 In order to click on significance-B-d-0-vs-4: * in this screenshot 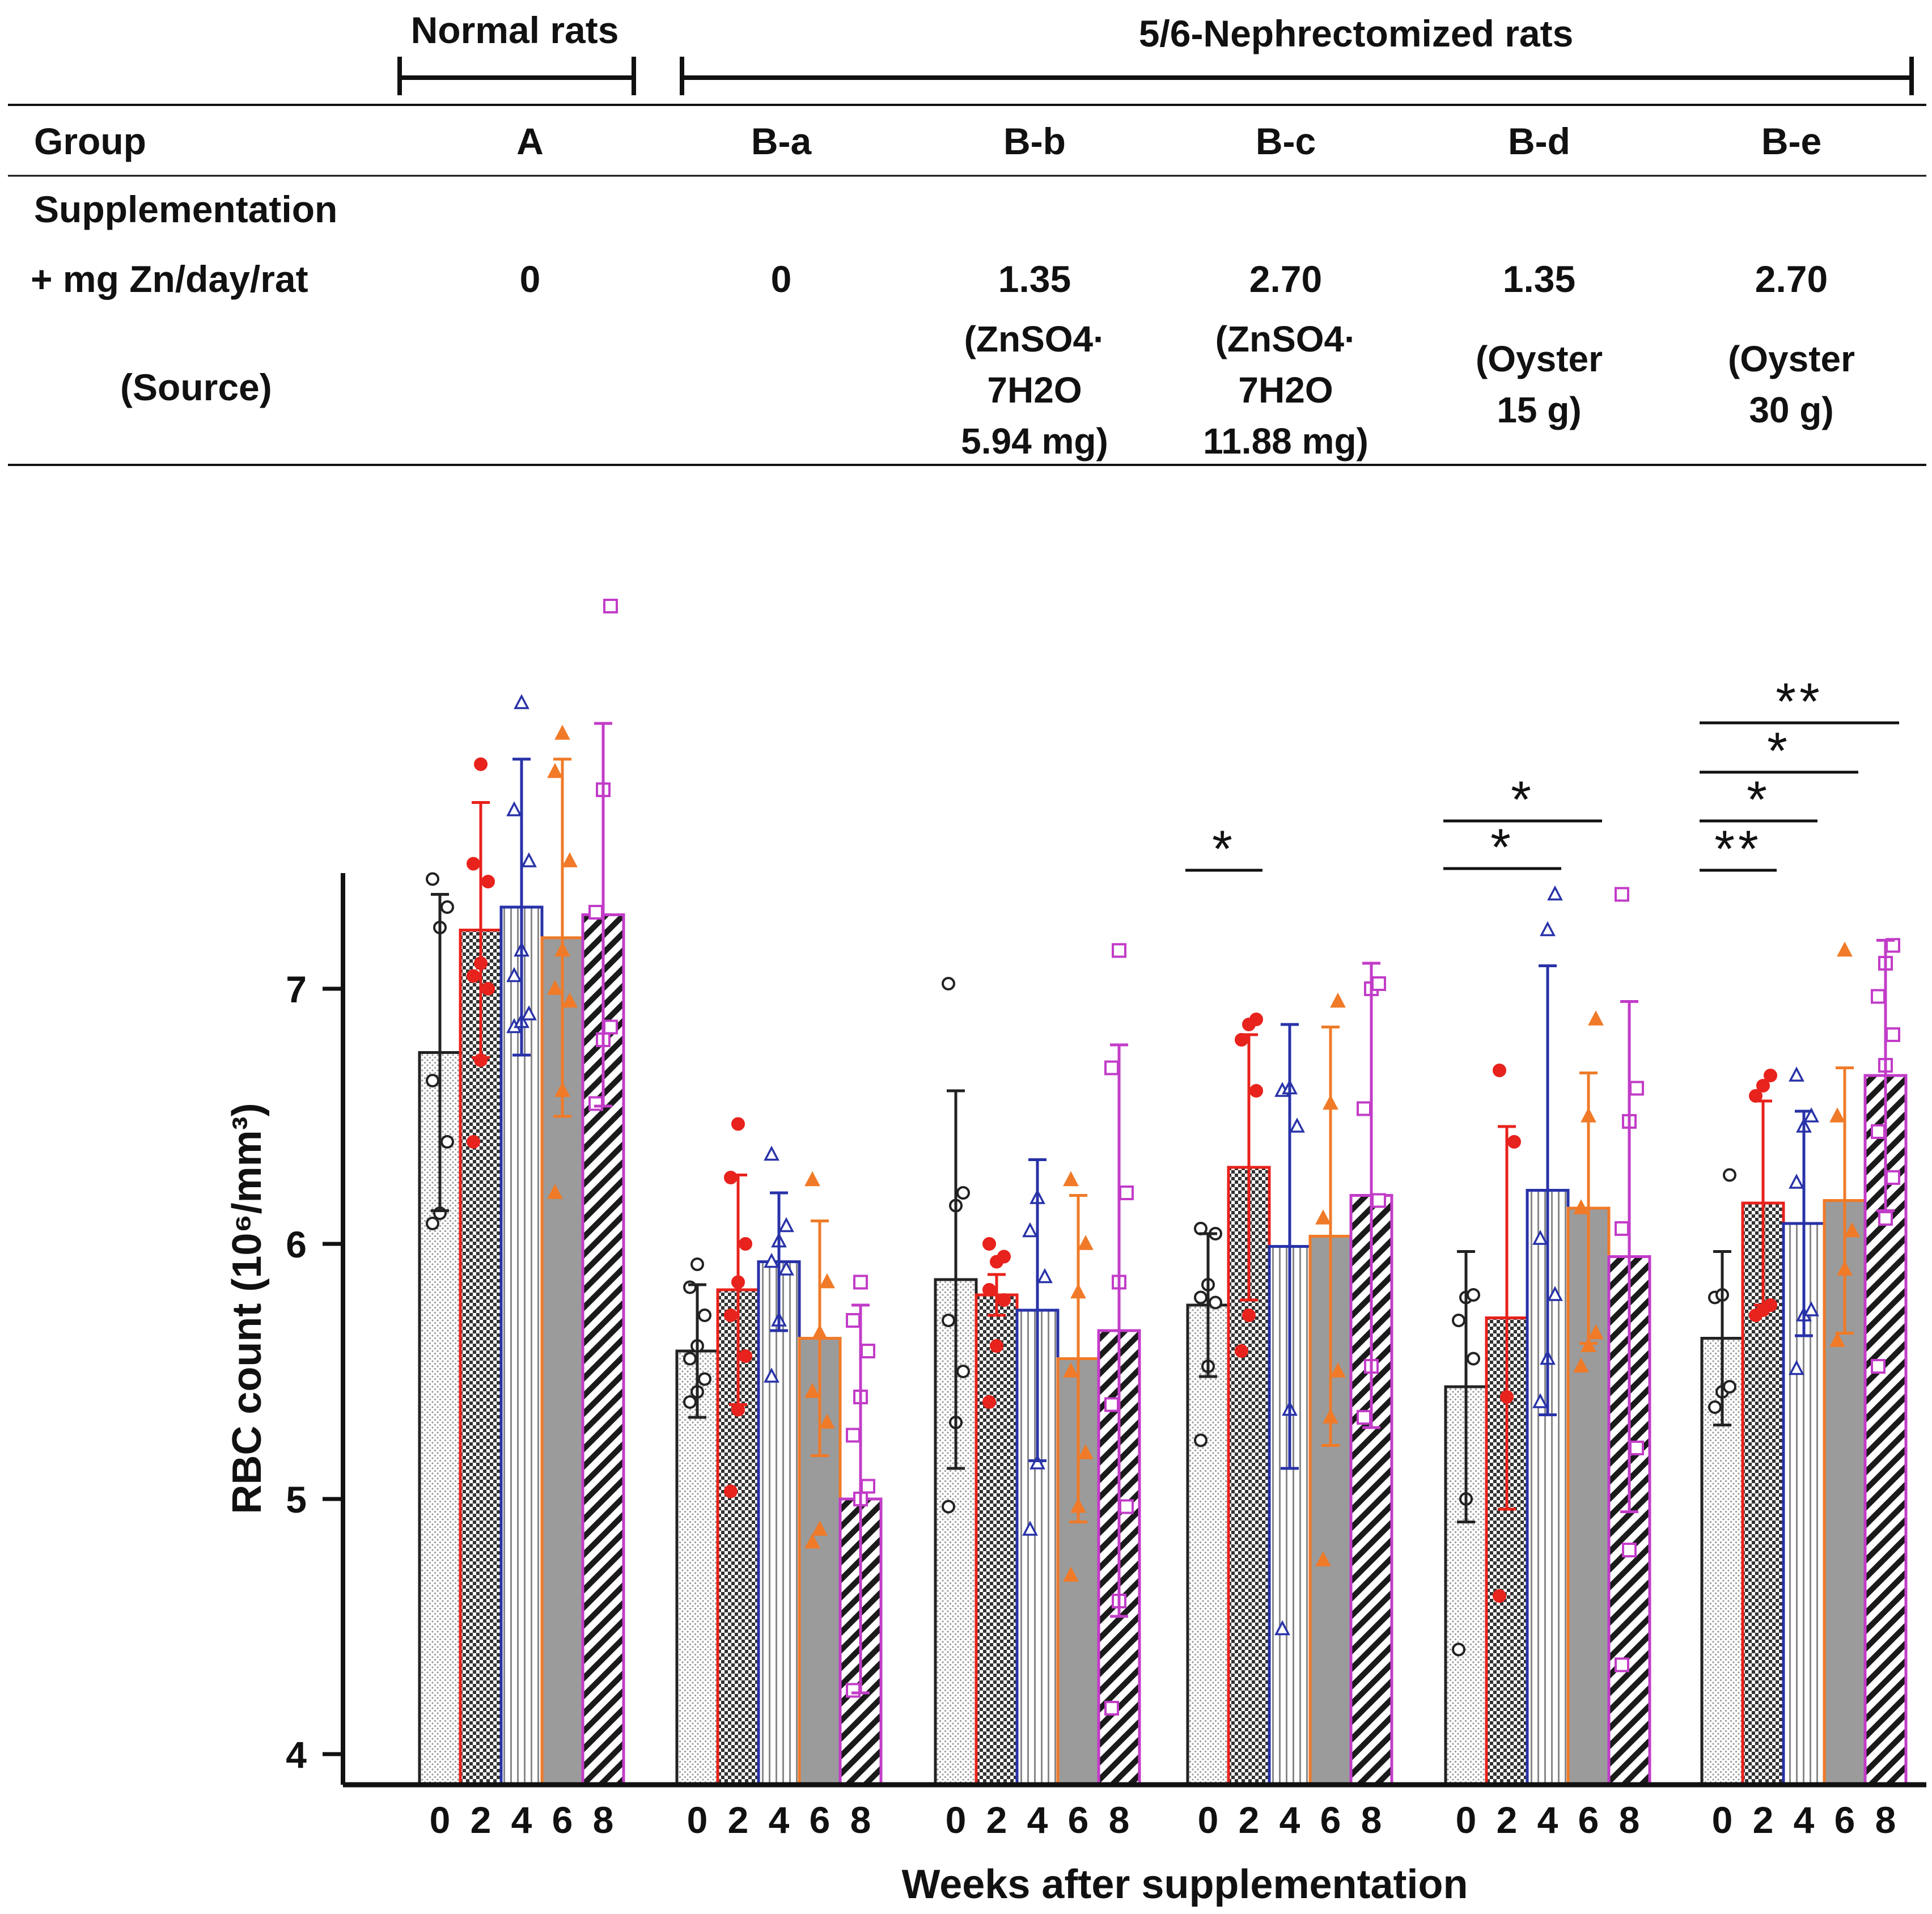, I will do `click(1502, 848)`.